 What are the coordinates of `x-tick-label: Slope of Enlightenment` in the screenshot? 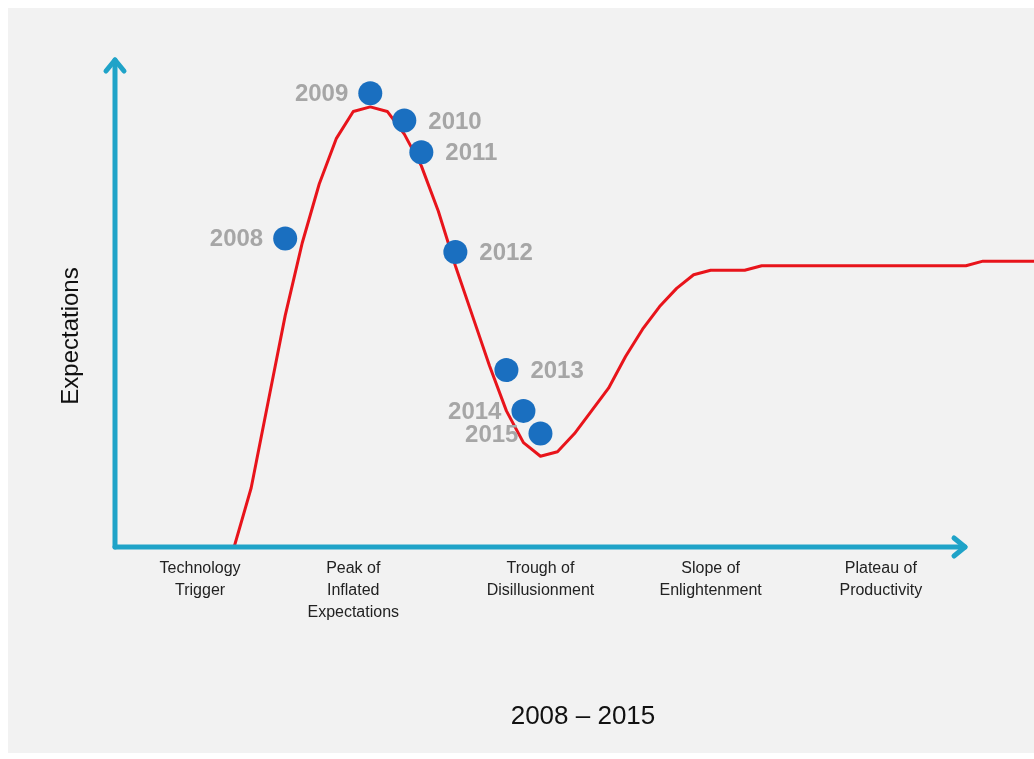 It's located at (711, 578).